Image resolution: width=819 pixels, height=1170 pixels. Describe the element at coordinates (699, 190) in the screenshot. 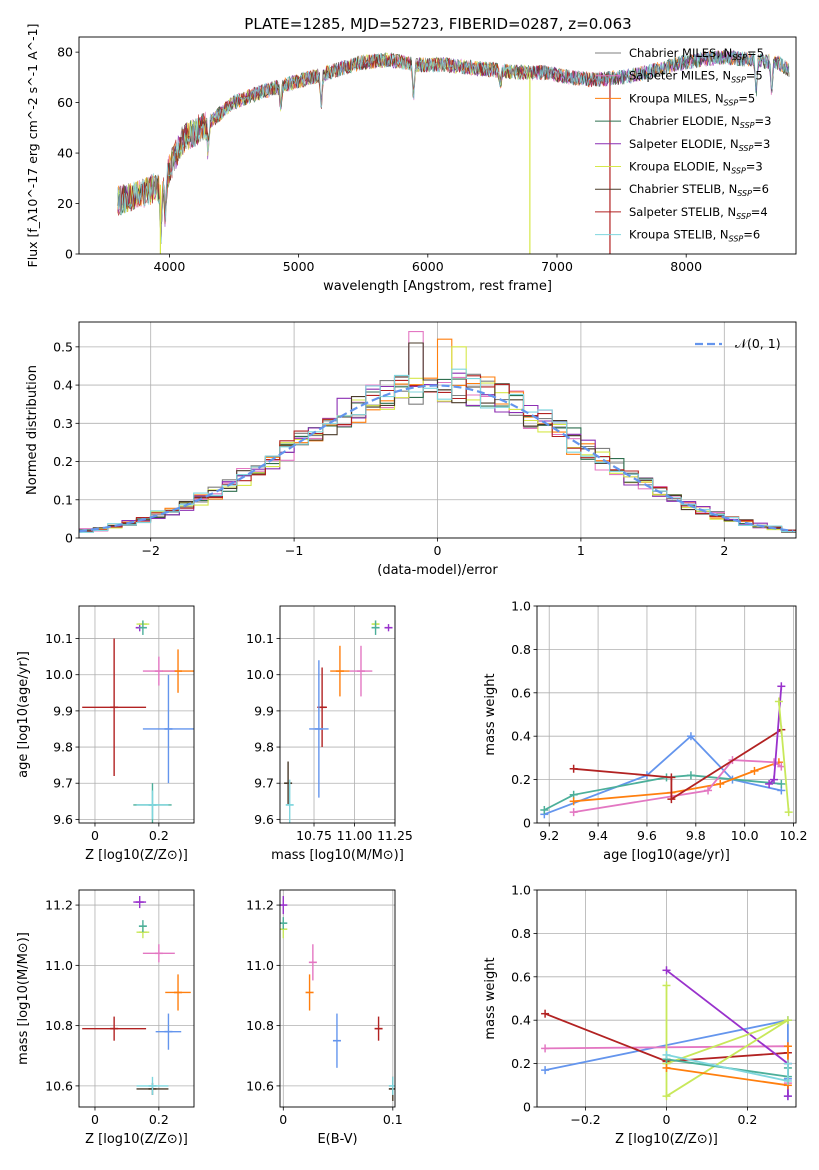

I see `legend-label: Chabrier STELIB, NSSP=6` at that location.